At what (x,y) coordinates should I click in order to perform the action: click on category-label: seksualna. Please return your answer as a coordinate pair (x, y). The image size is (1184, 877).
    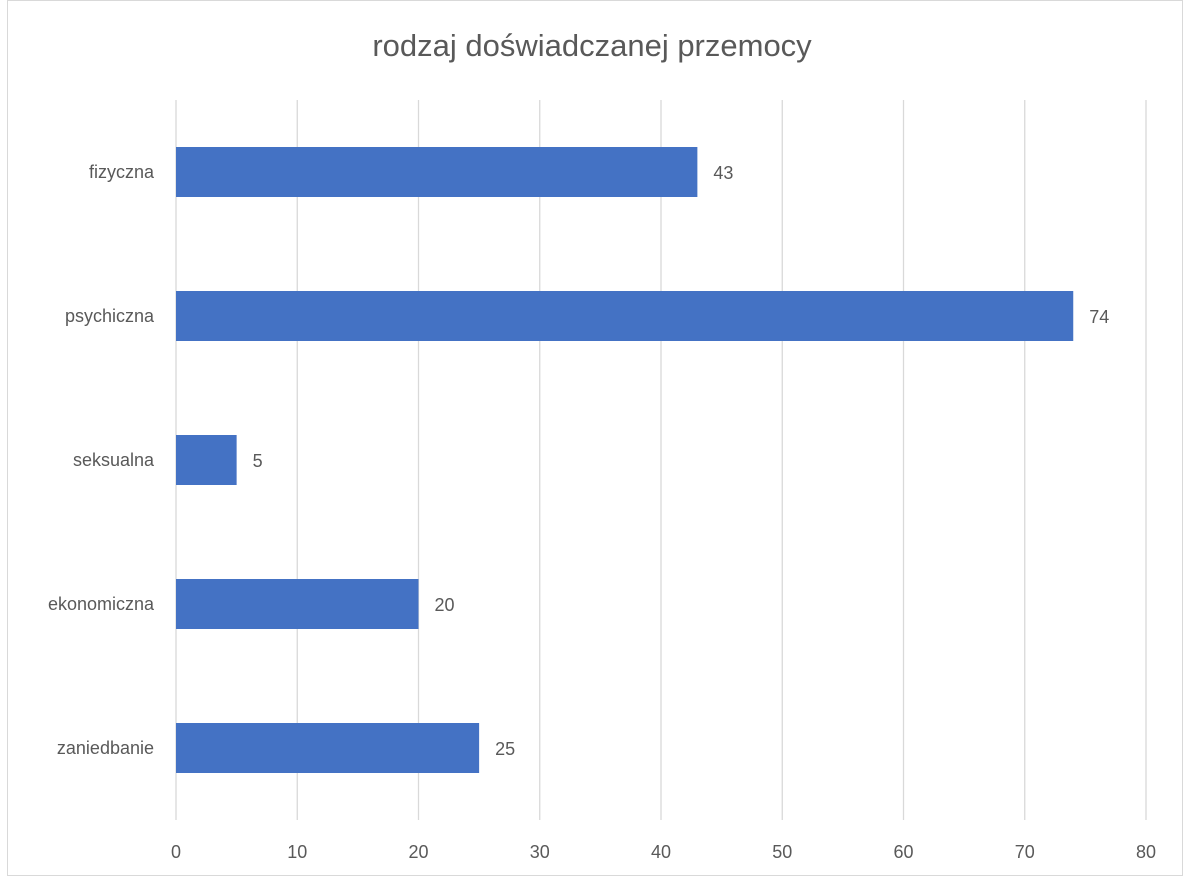
    Looking at the image, I should click on (114, 460).